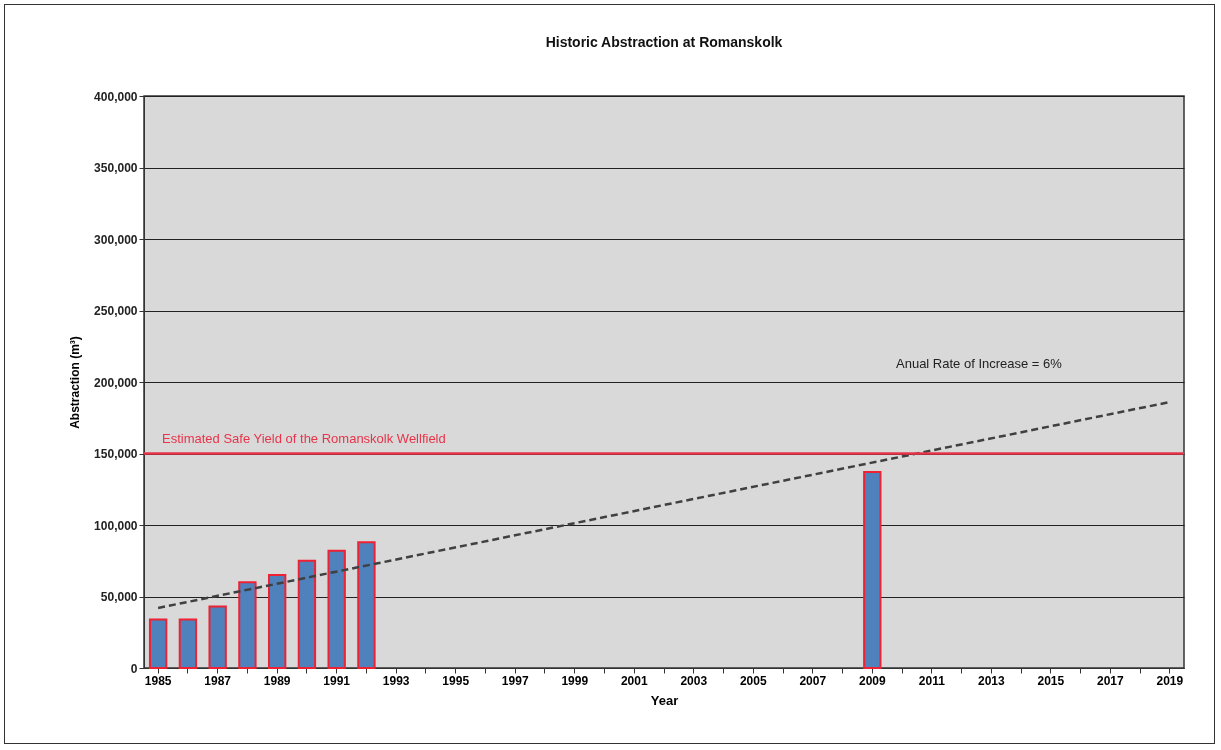 The width and height of the screenshot is (1221, 750). I want to click on x-tick-label: 2009, so click(872, 680).